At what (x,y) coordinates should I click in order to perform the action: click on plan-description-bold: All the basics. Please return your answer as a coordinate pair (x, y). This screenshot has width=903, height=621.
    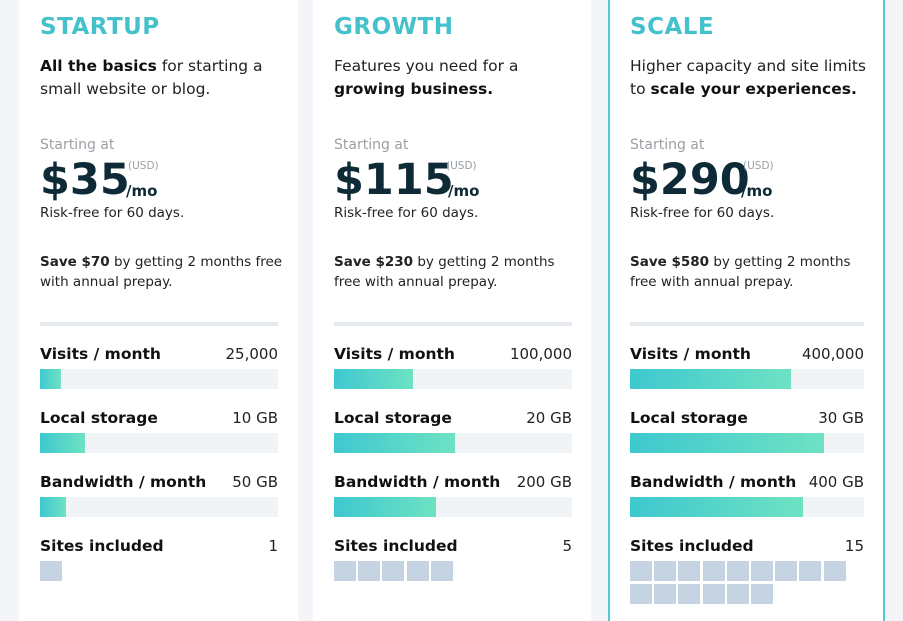
    Looking at the image, I should click on (98, 66).